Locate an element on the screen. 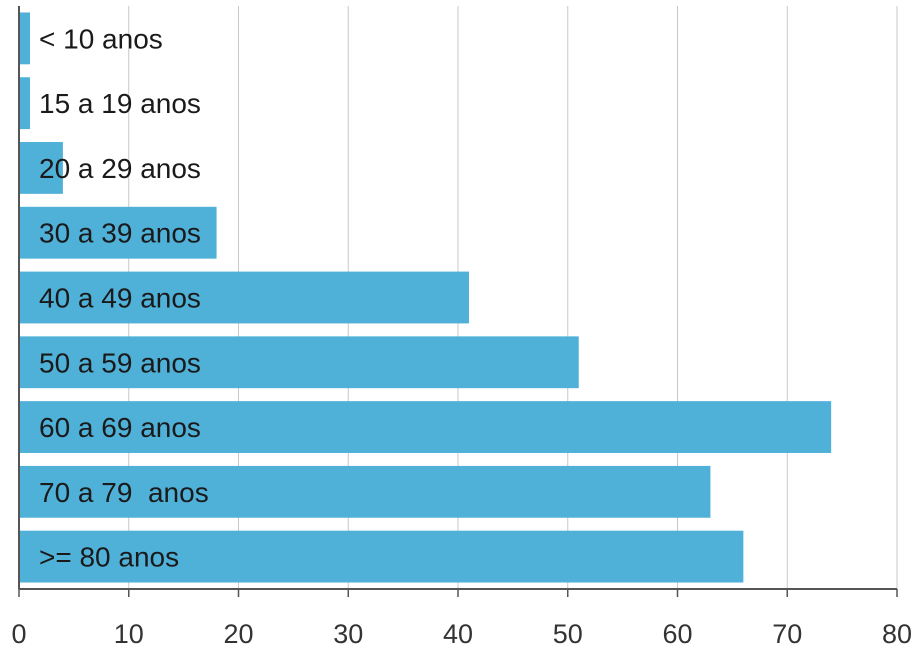 This screenshot has width=917, height=649. category-label-1: 15 a 19 anos is located at coordinates (120, 103).